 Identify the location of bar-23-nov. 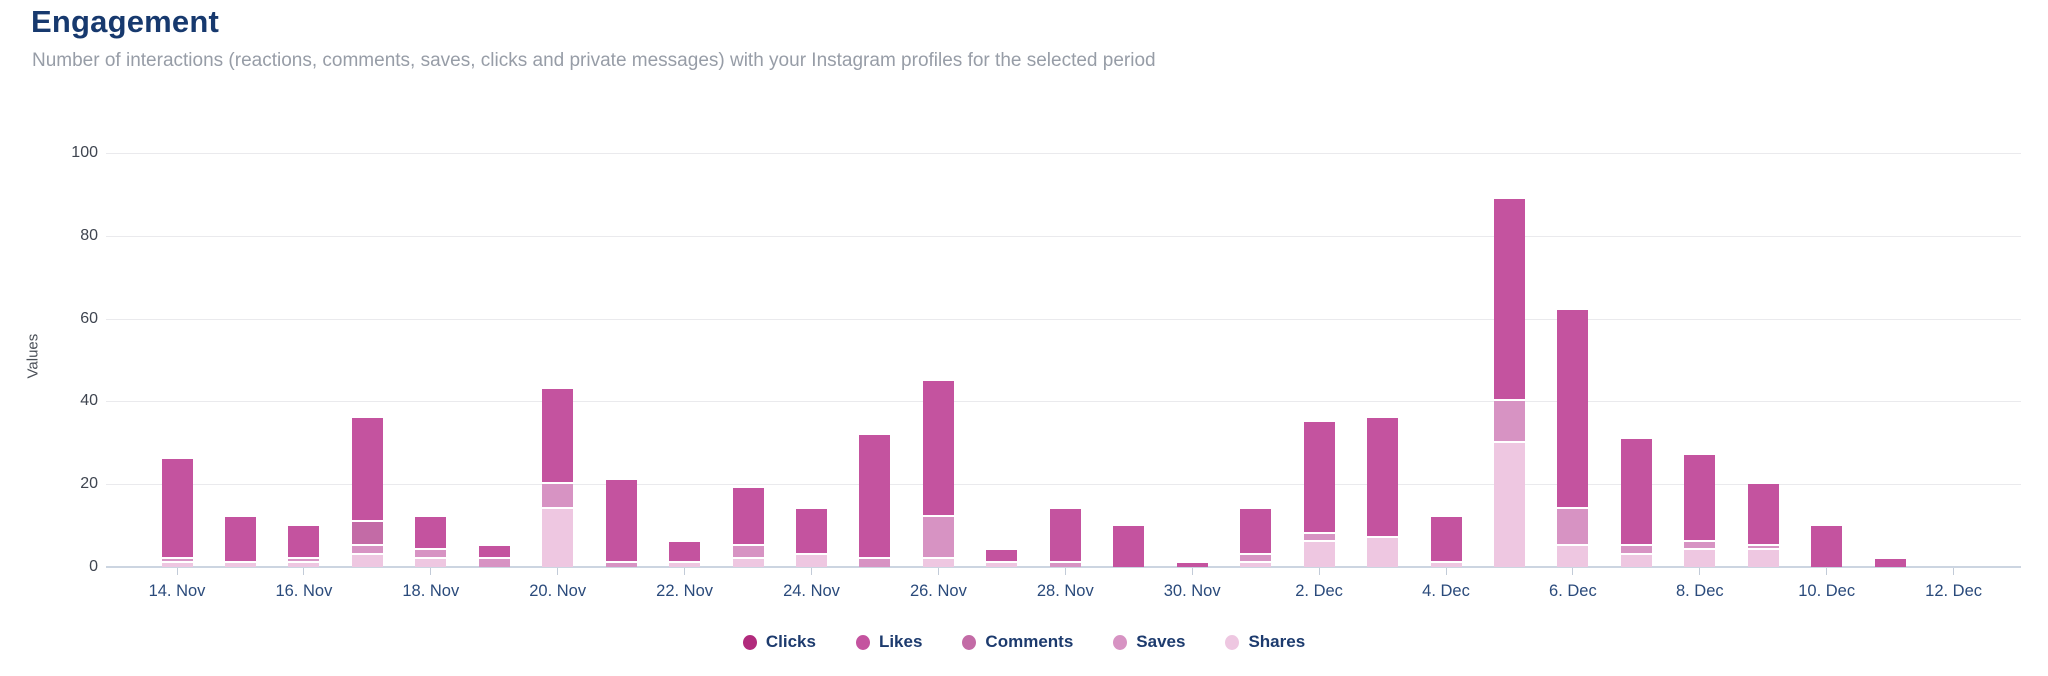
(748, 527).